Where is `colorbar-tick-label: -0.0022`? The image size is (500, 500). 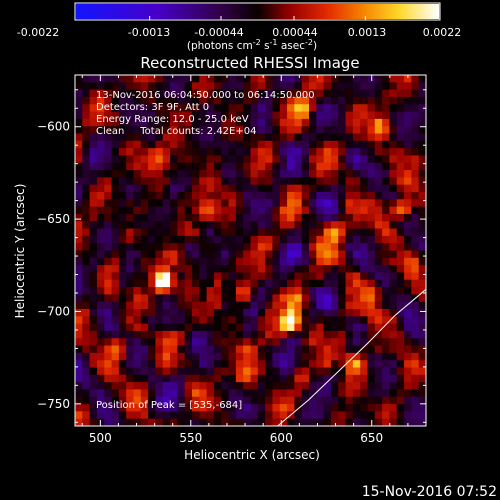
colorbar-tick-label: -0.0022 is located at coordinates (38, 32).